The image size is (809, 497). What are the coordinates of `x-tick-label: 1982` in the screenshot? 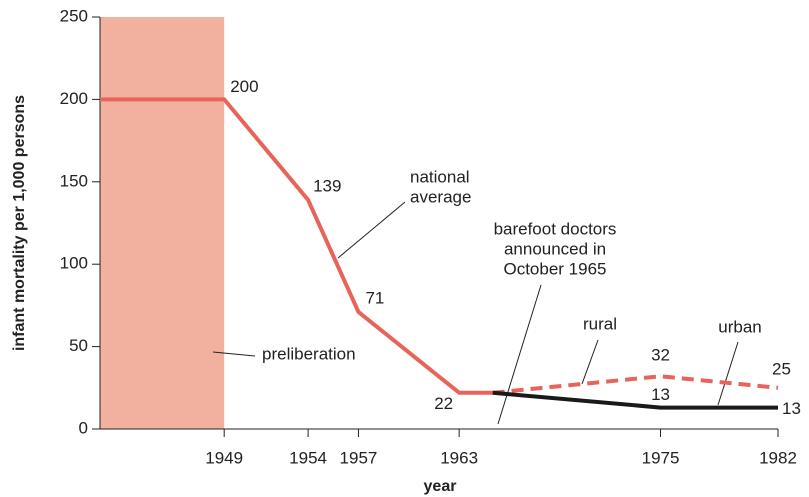 It's located at (778, 457).